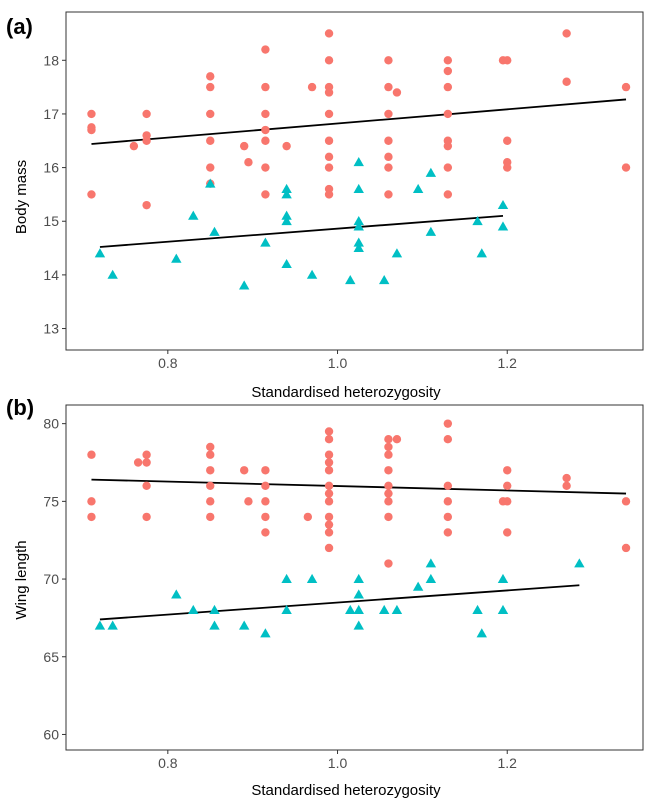  I want to click on x-tick-label: 1.0, so click(338, 763).